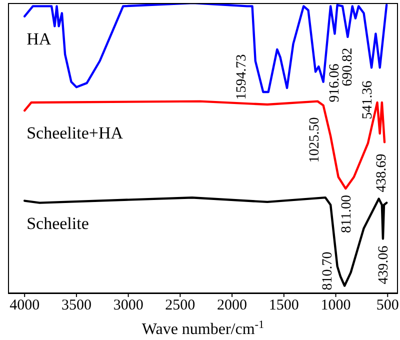  Describe the element at coordinates (283, 306) in the screenshot. I see `x-tick-label: 1500` at that location.